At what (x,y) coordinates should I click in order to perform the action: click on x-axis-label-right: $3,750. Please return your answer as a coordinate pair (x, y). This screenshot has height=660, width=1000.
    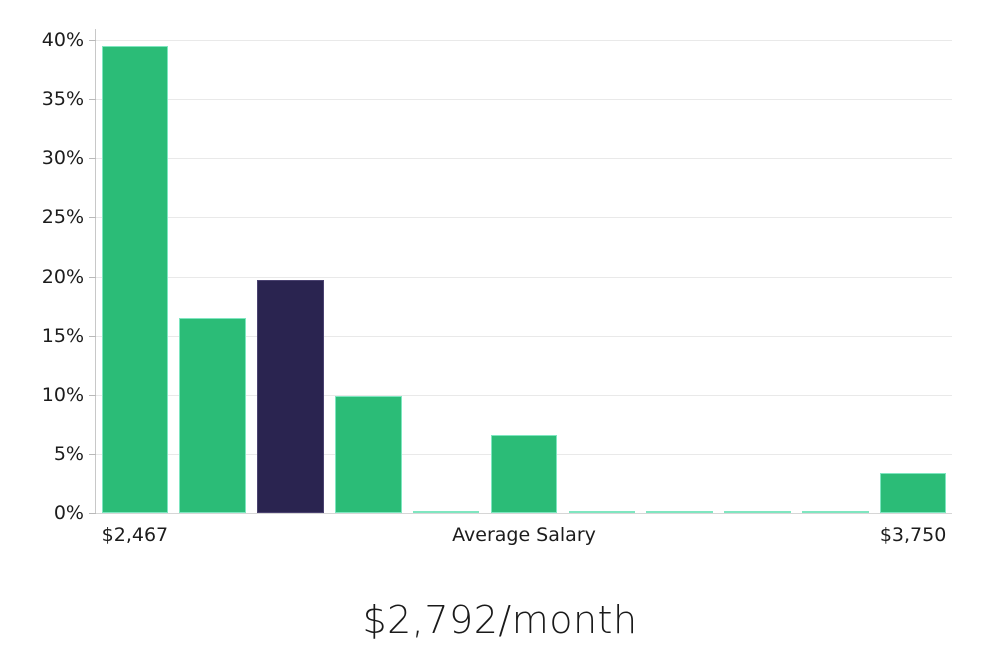
    Looking at the image, I should click on (913, 535).